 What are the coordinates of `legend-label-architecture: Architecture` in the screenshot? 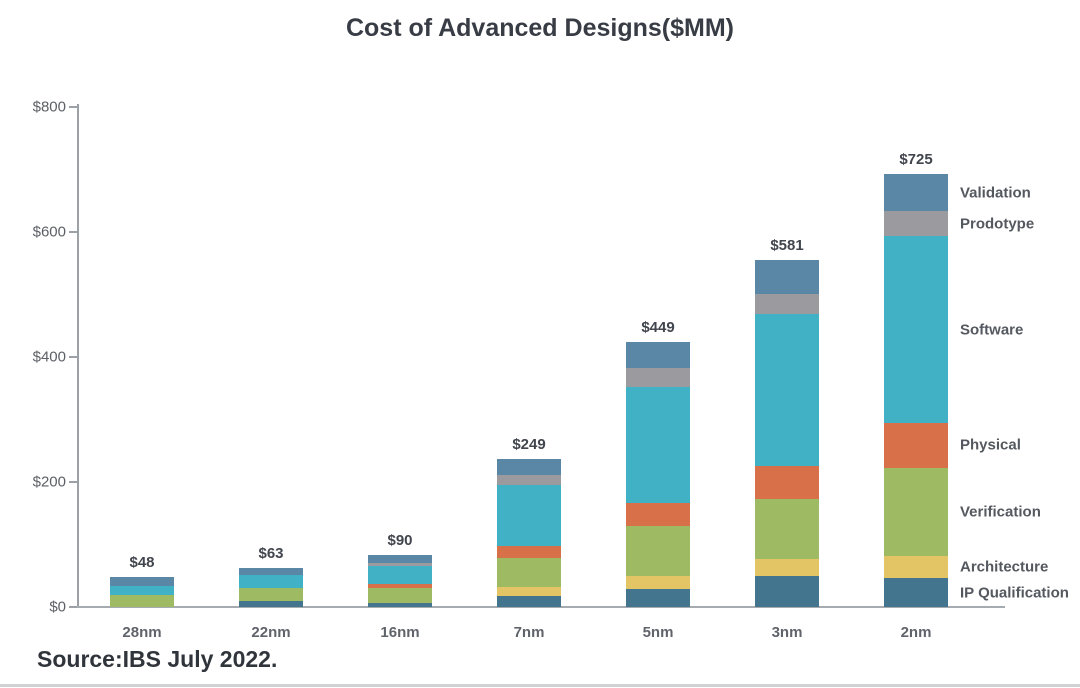 It's located at (1004, 567).